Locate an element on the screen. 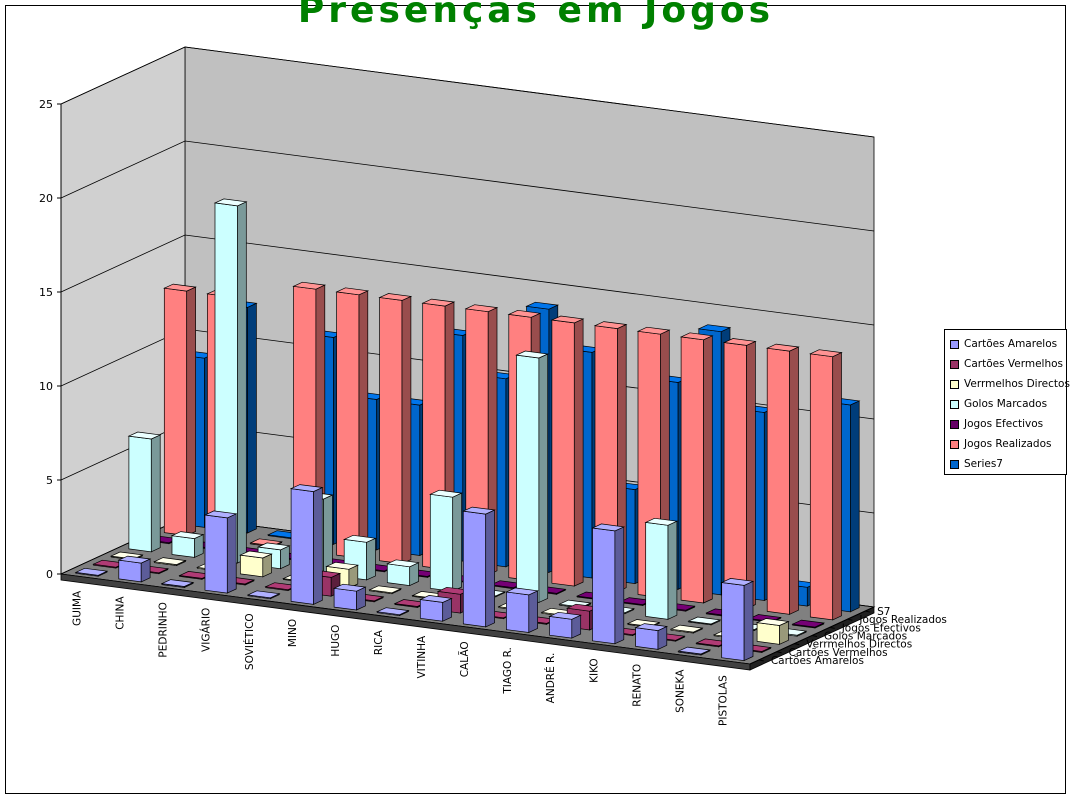 Image resolution: width=1072 pixels, height=799 pixels. legend-item: Jogos Efectivos is located at coordinates (1008, 424).